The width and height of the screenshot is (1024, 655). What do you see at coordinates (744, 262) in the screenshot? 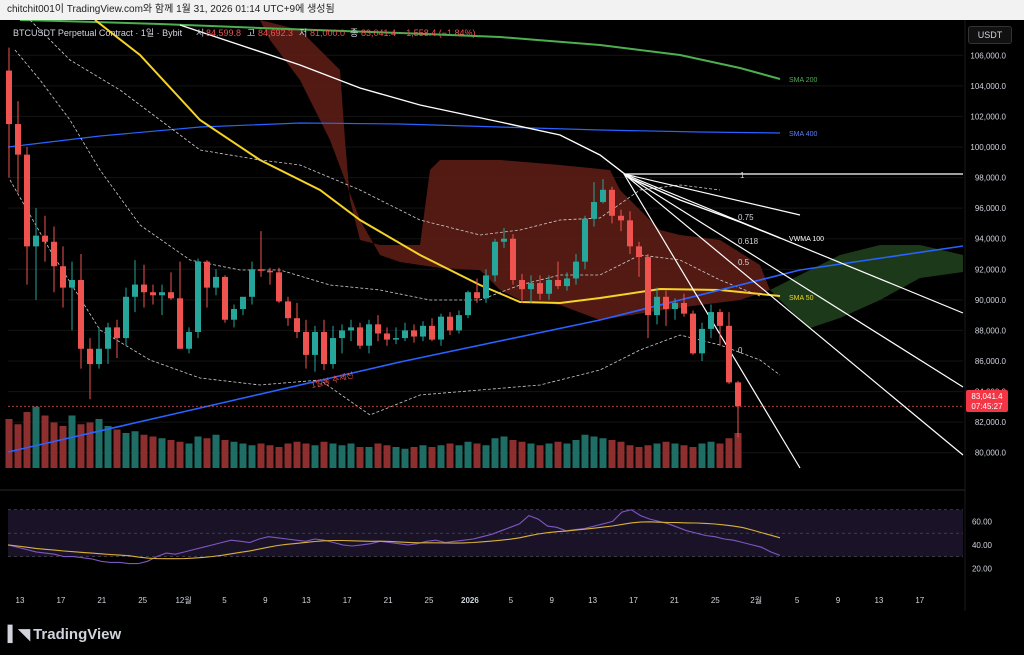
I see `fib-level-3: 0.5` at bounding box center [744, 262].